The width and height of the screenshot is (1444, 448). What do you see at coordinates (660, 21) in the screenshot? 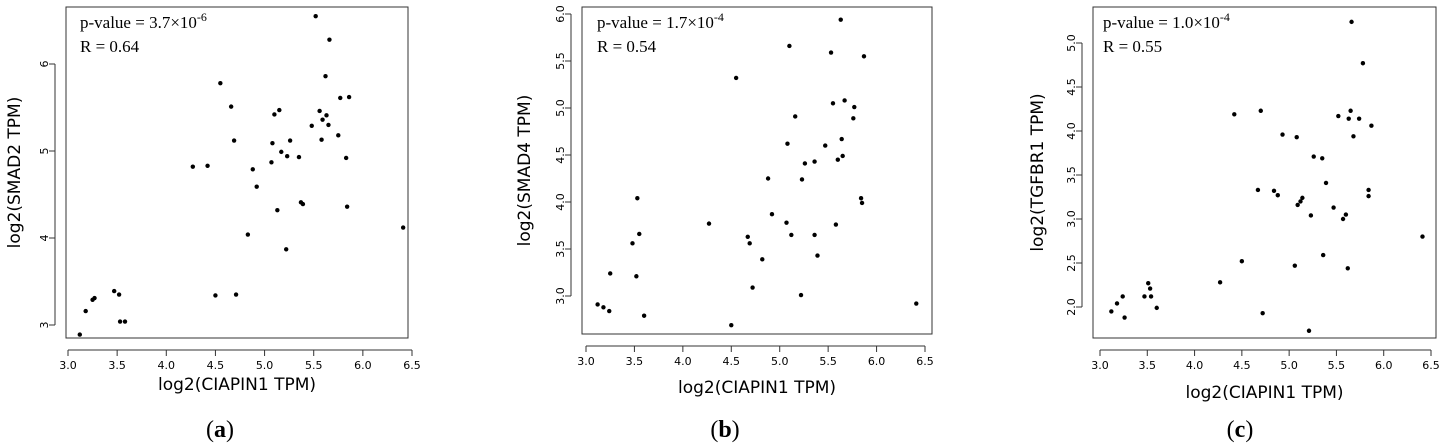
I see `p-value-text: p-value = 1.7×10-4` at bounding box center [660, 21].